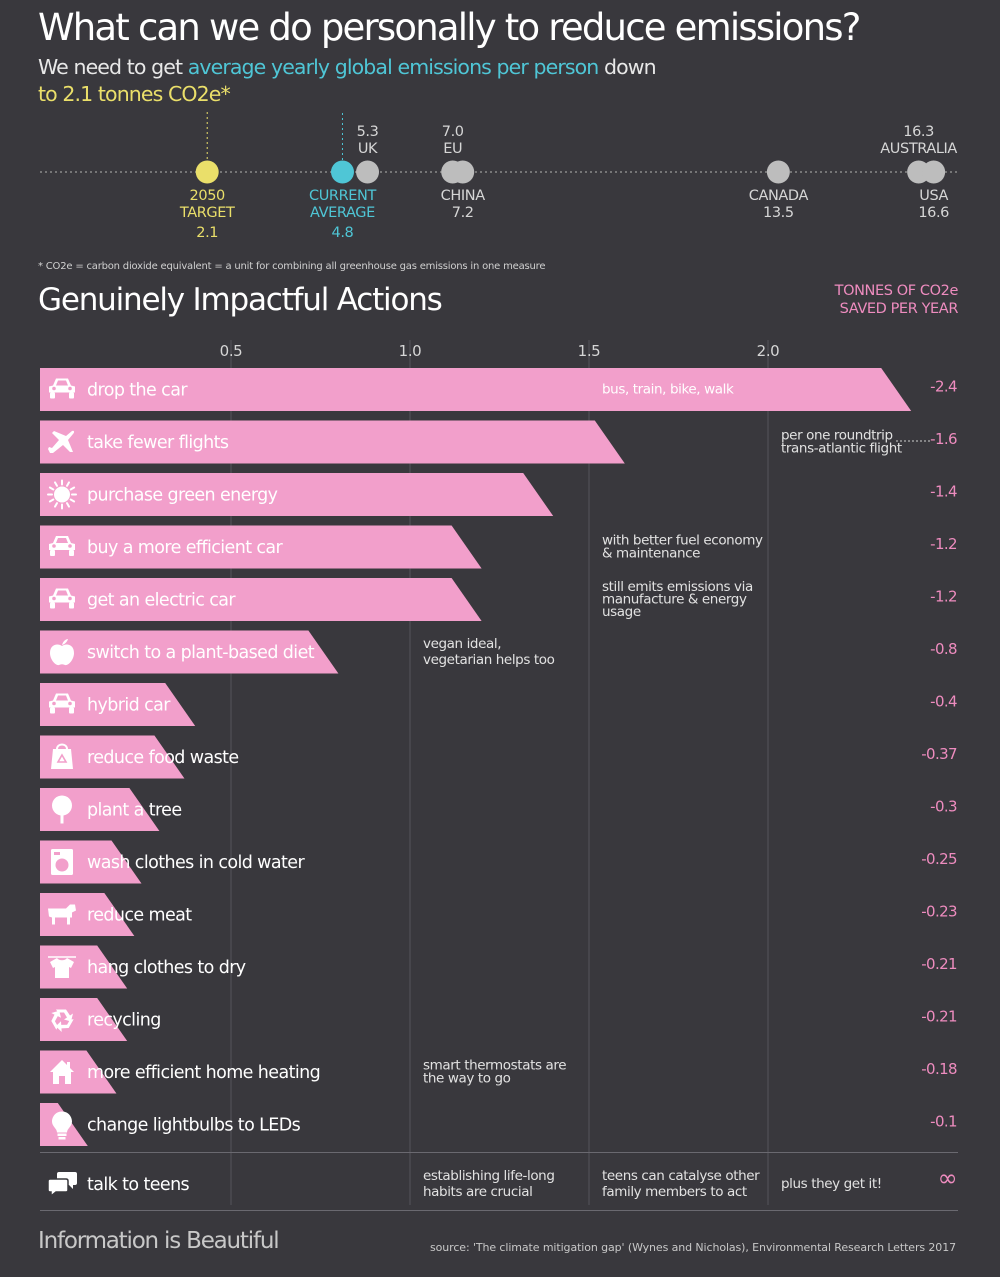 This screenshot has width=1000, height=1277. Describe the element at coordinates (589, 351) in the screenshot. I see `x-tick-label: 1.5` at that location.